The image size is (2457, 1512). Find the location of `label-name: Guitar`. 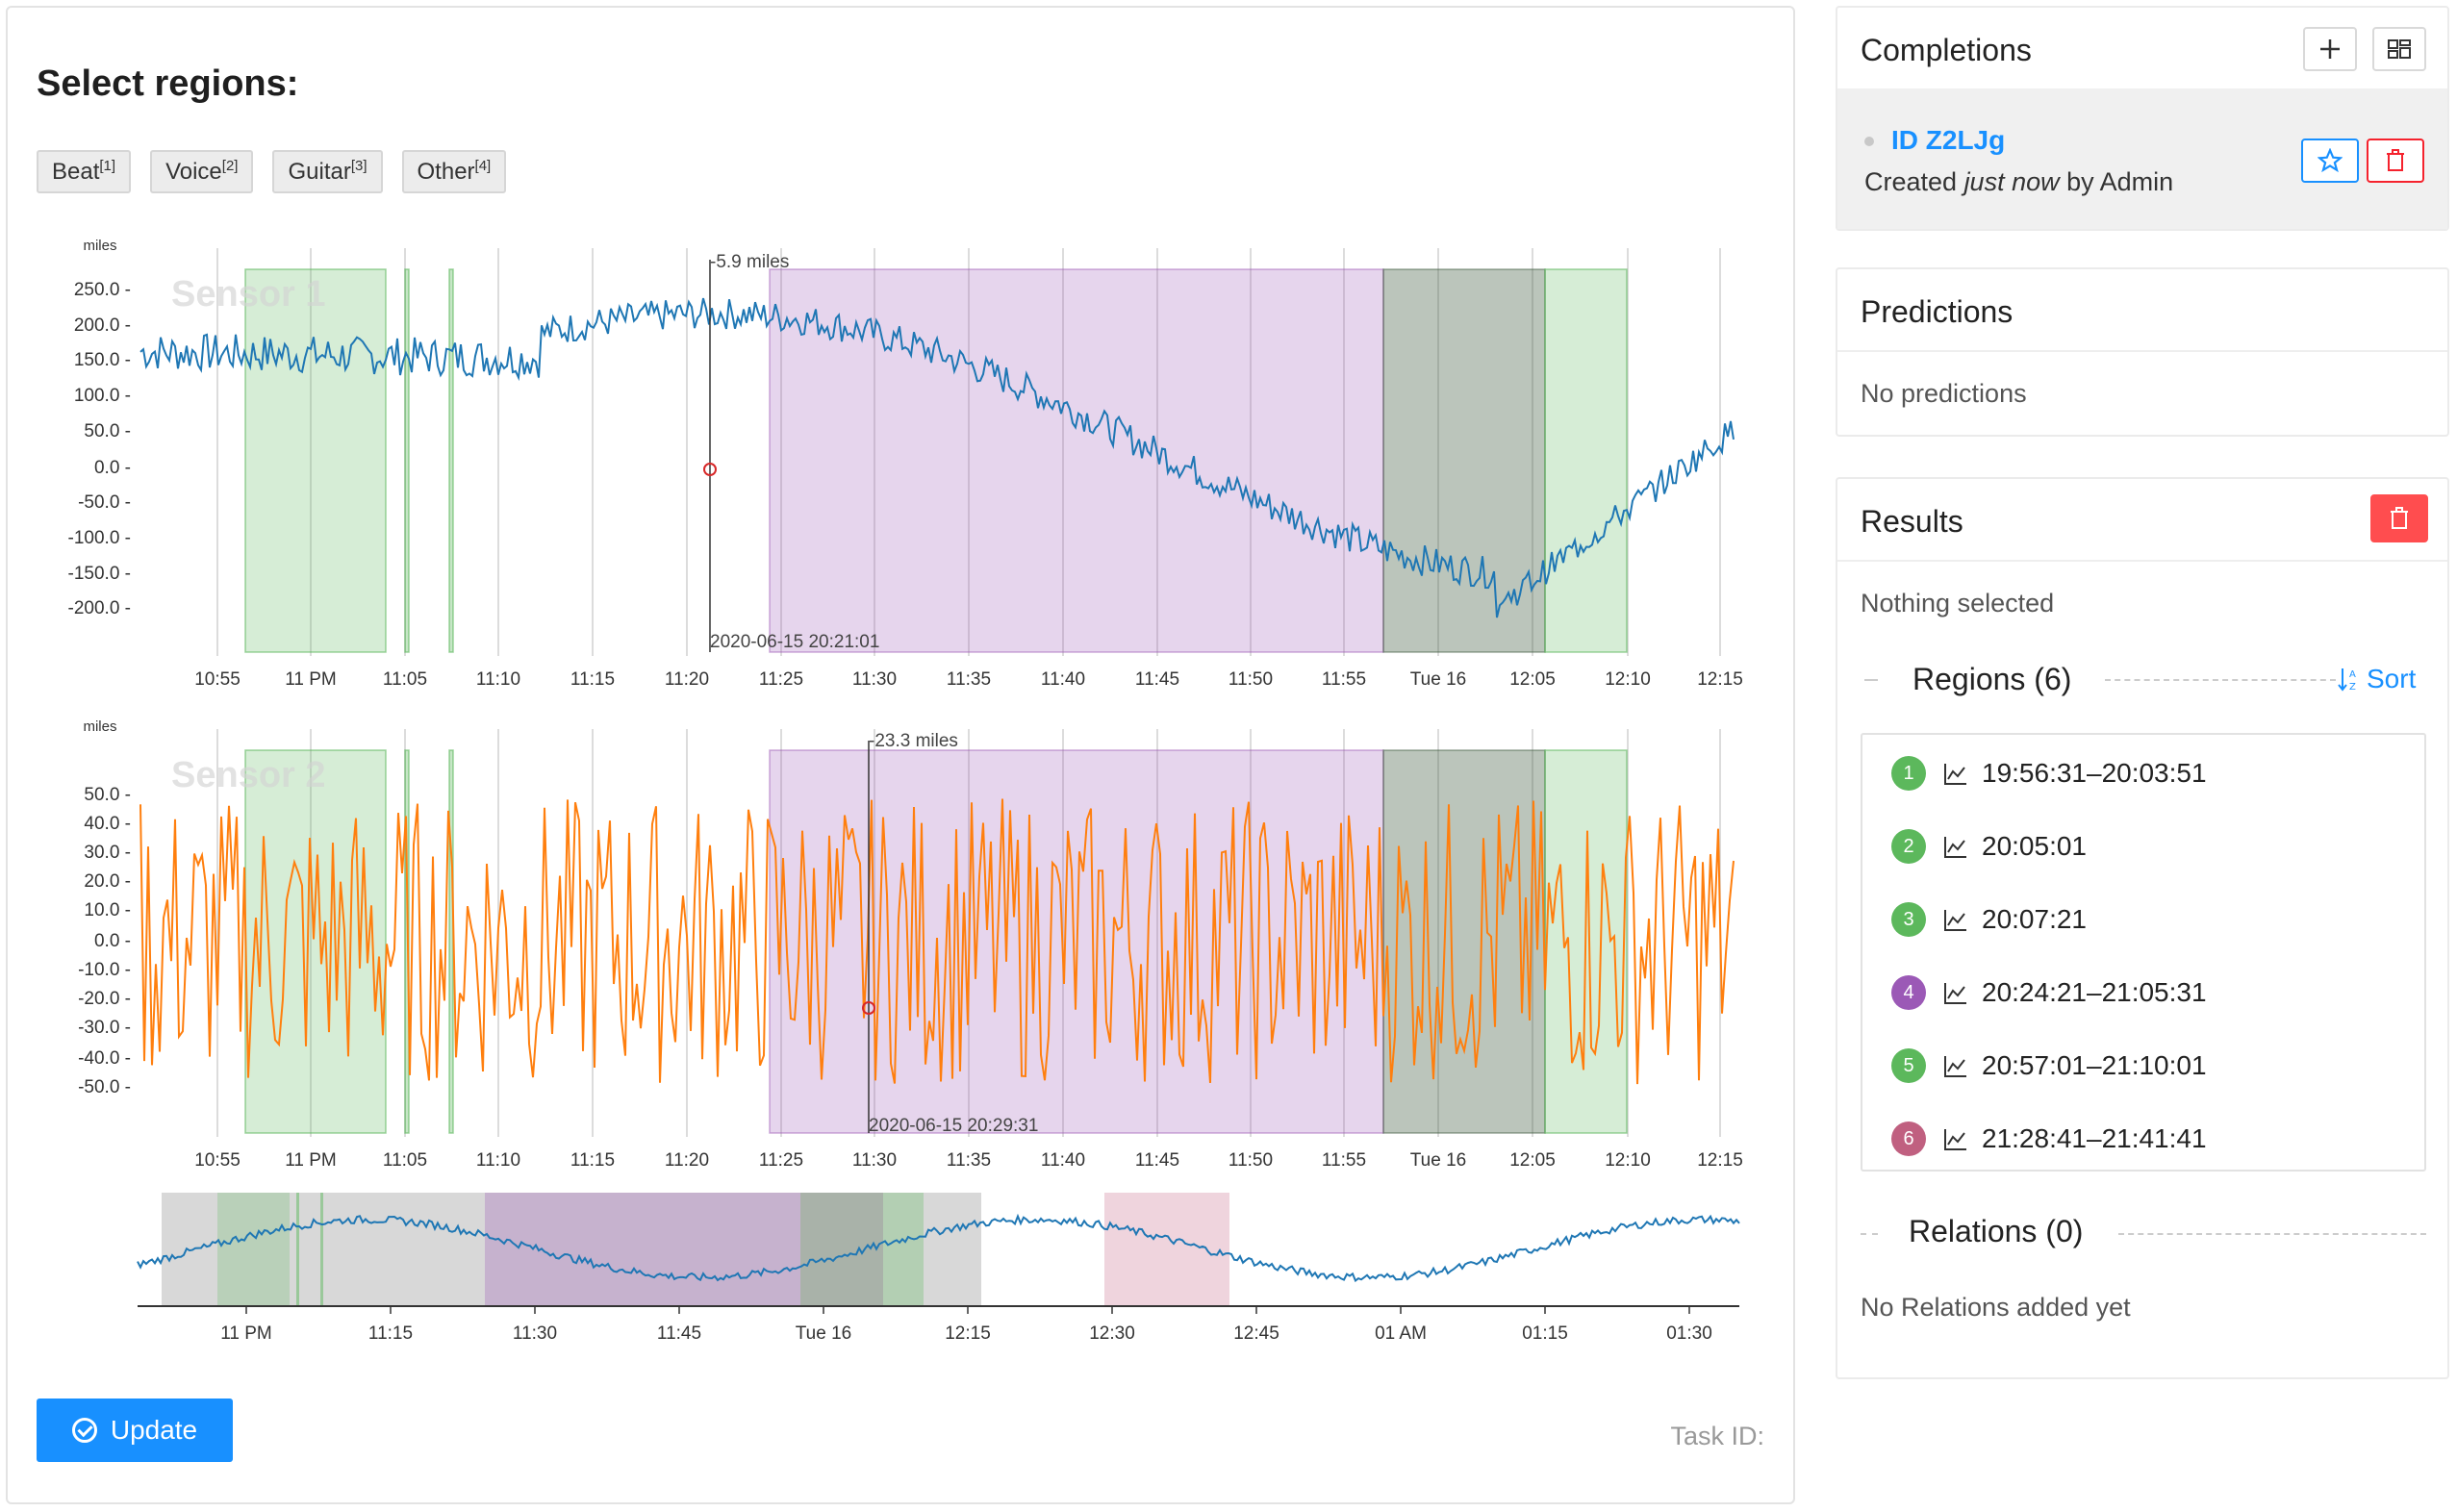

label-name: Guitar is located at coordinates (319, 172).